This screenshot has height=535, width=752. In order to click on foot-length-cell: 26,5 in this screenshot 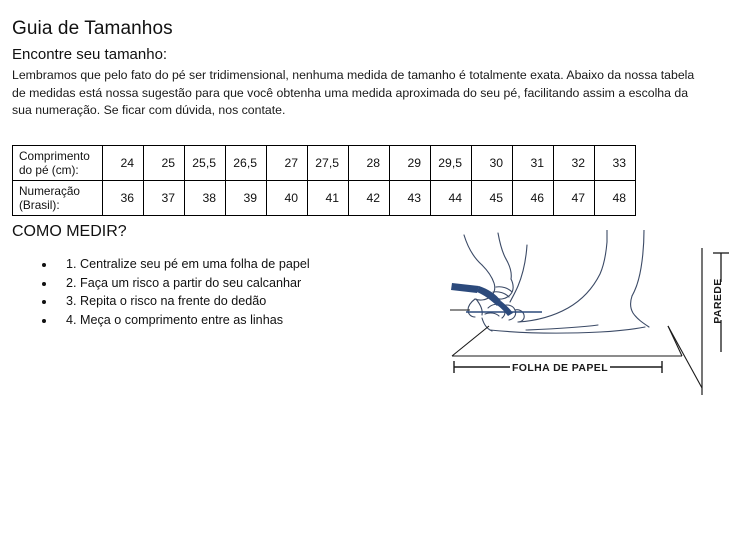, I will do `click(246, 163)`.